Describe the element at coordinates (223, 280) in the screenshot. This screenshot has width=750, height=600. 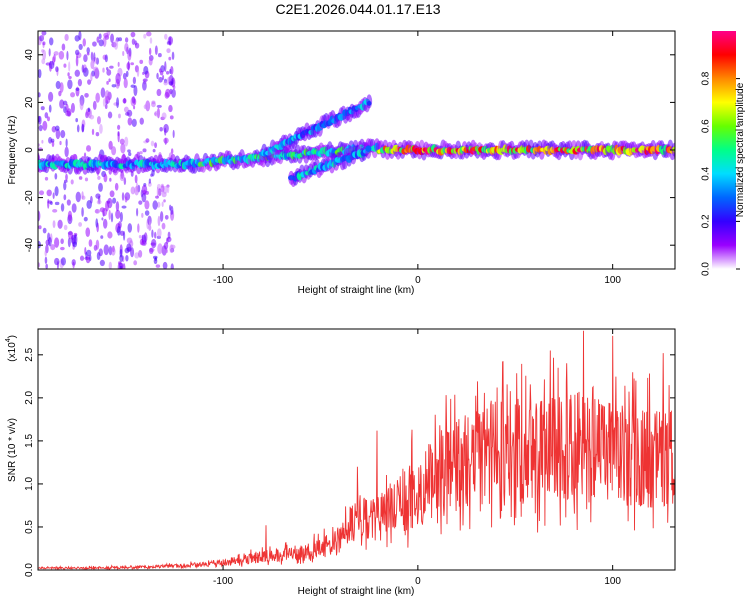
I see `spectrogram-x-tick-label: -100` at that location.